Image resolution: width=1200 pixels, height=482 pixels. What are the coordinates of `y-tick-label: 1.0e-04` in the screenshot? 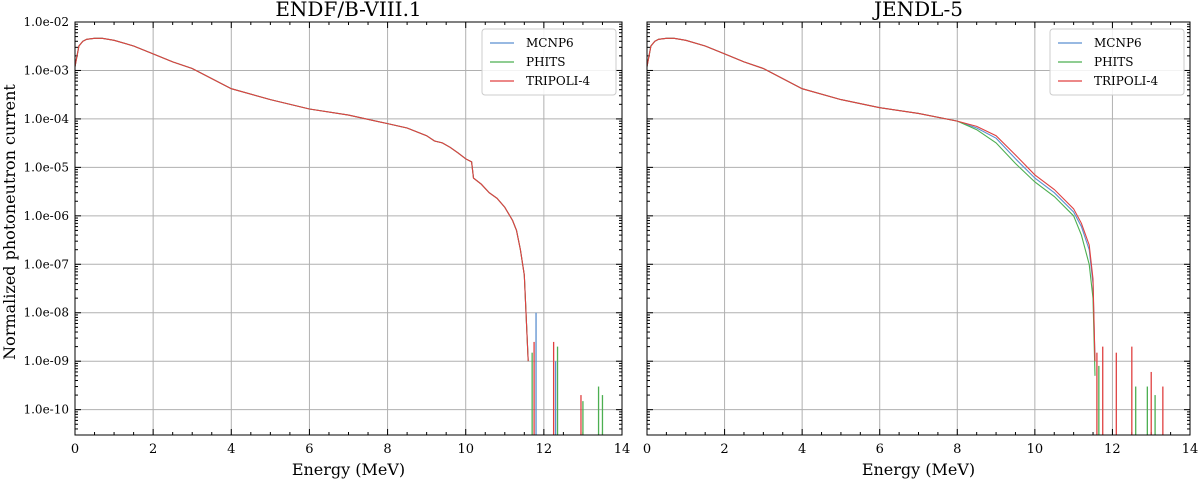 It's located at (46, 119).